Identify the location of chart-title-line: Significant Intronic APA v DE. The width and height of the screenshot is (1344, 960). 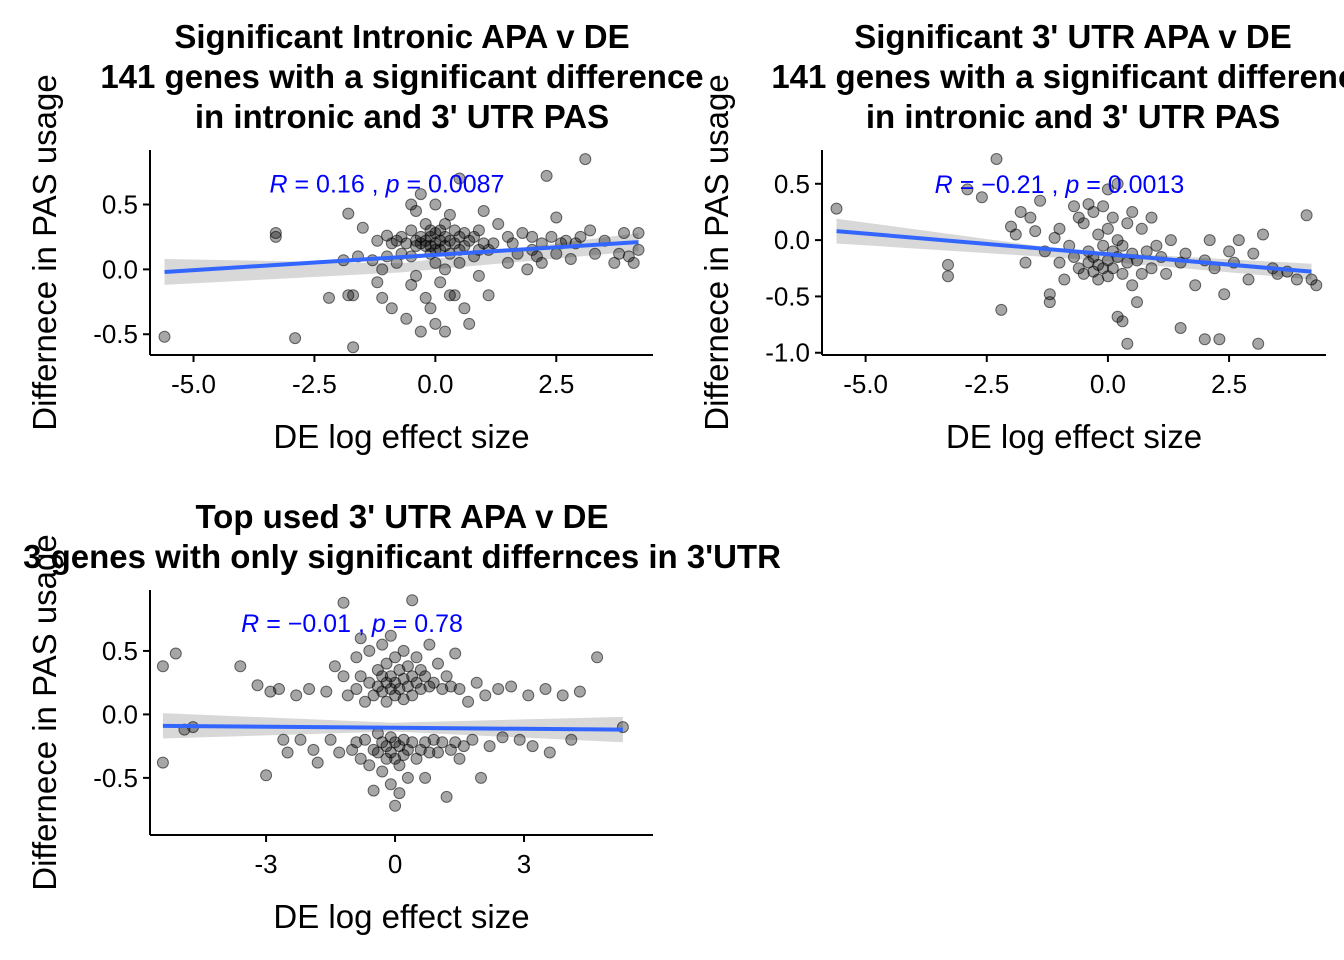
(401, 36).